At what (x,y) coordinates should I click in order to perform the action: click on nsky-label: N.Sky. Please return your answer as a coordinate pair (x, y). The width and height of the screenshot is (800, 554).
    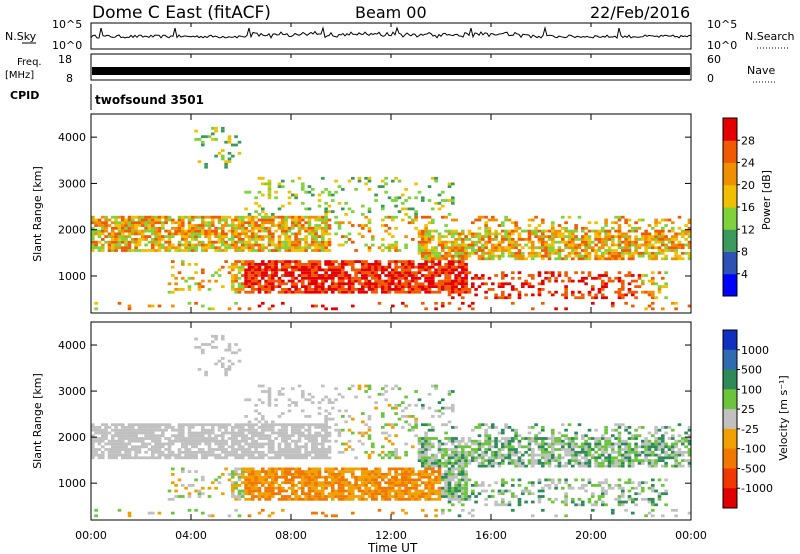
    Looking at the image, I should click on (21, 36).